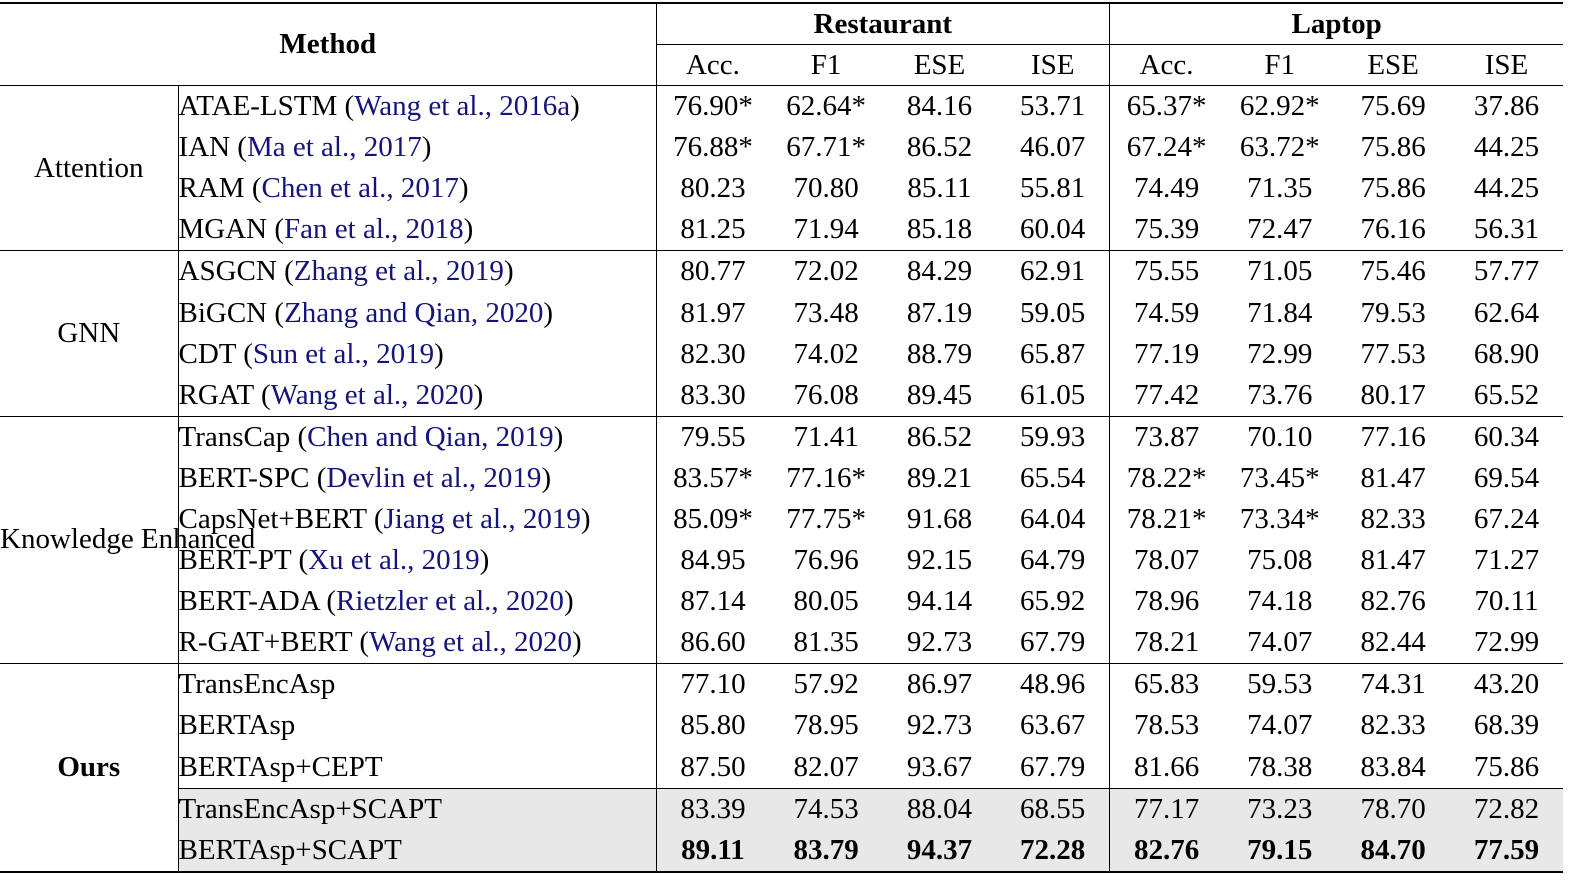 The image size is (1571, 880). I want to click on value-cell: 83.39, so click(713, 808).